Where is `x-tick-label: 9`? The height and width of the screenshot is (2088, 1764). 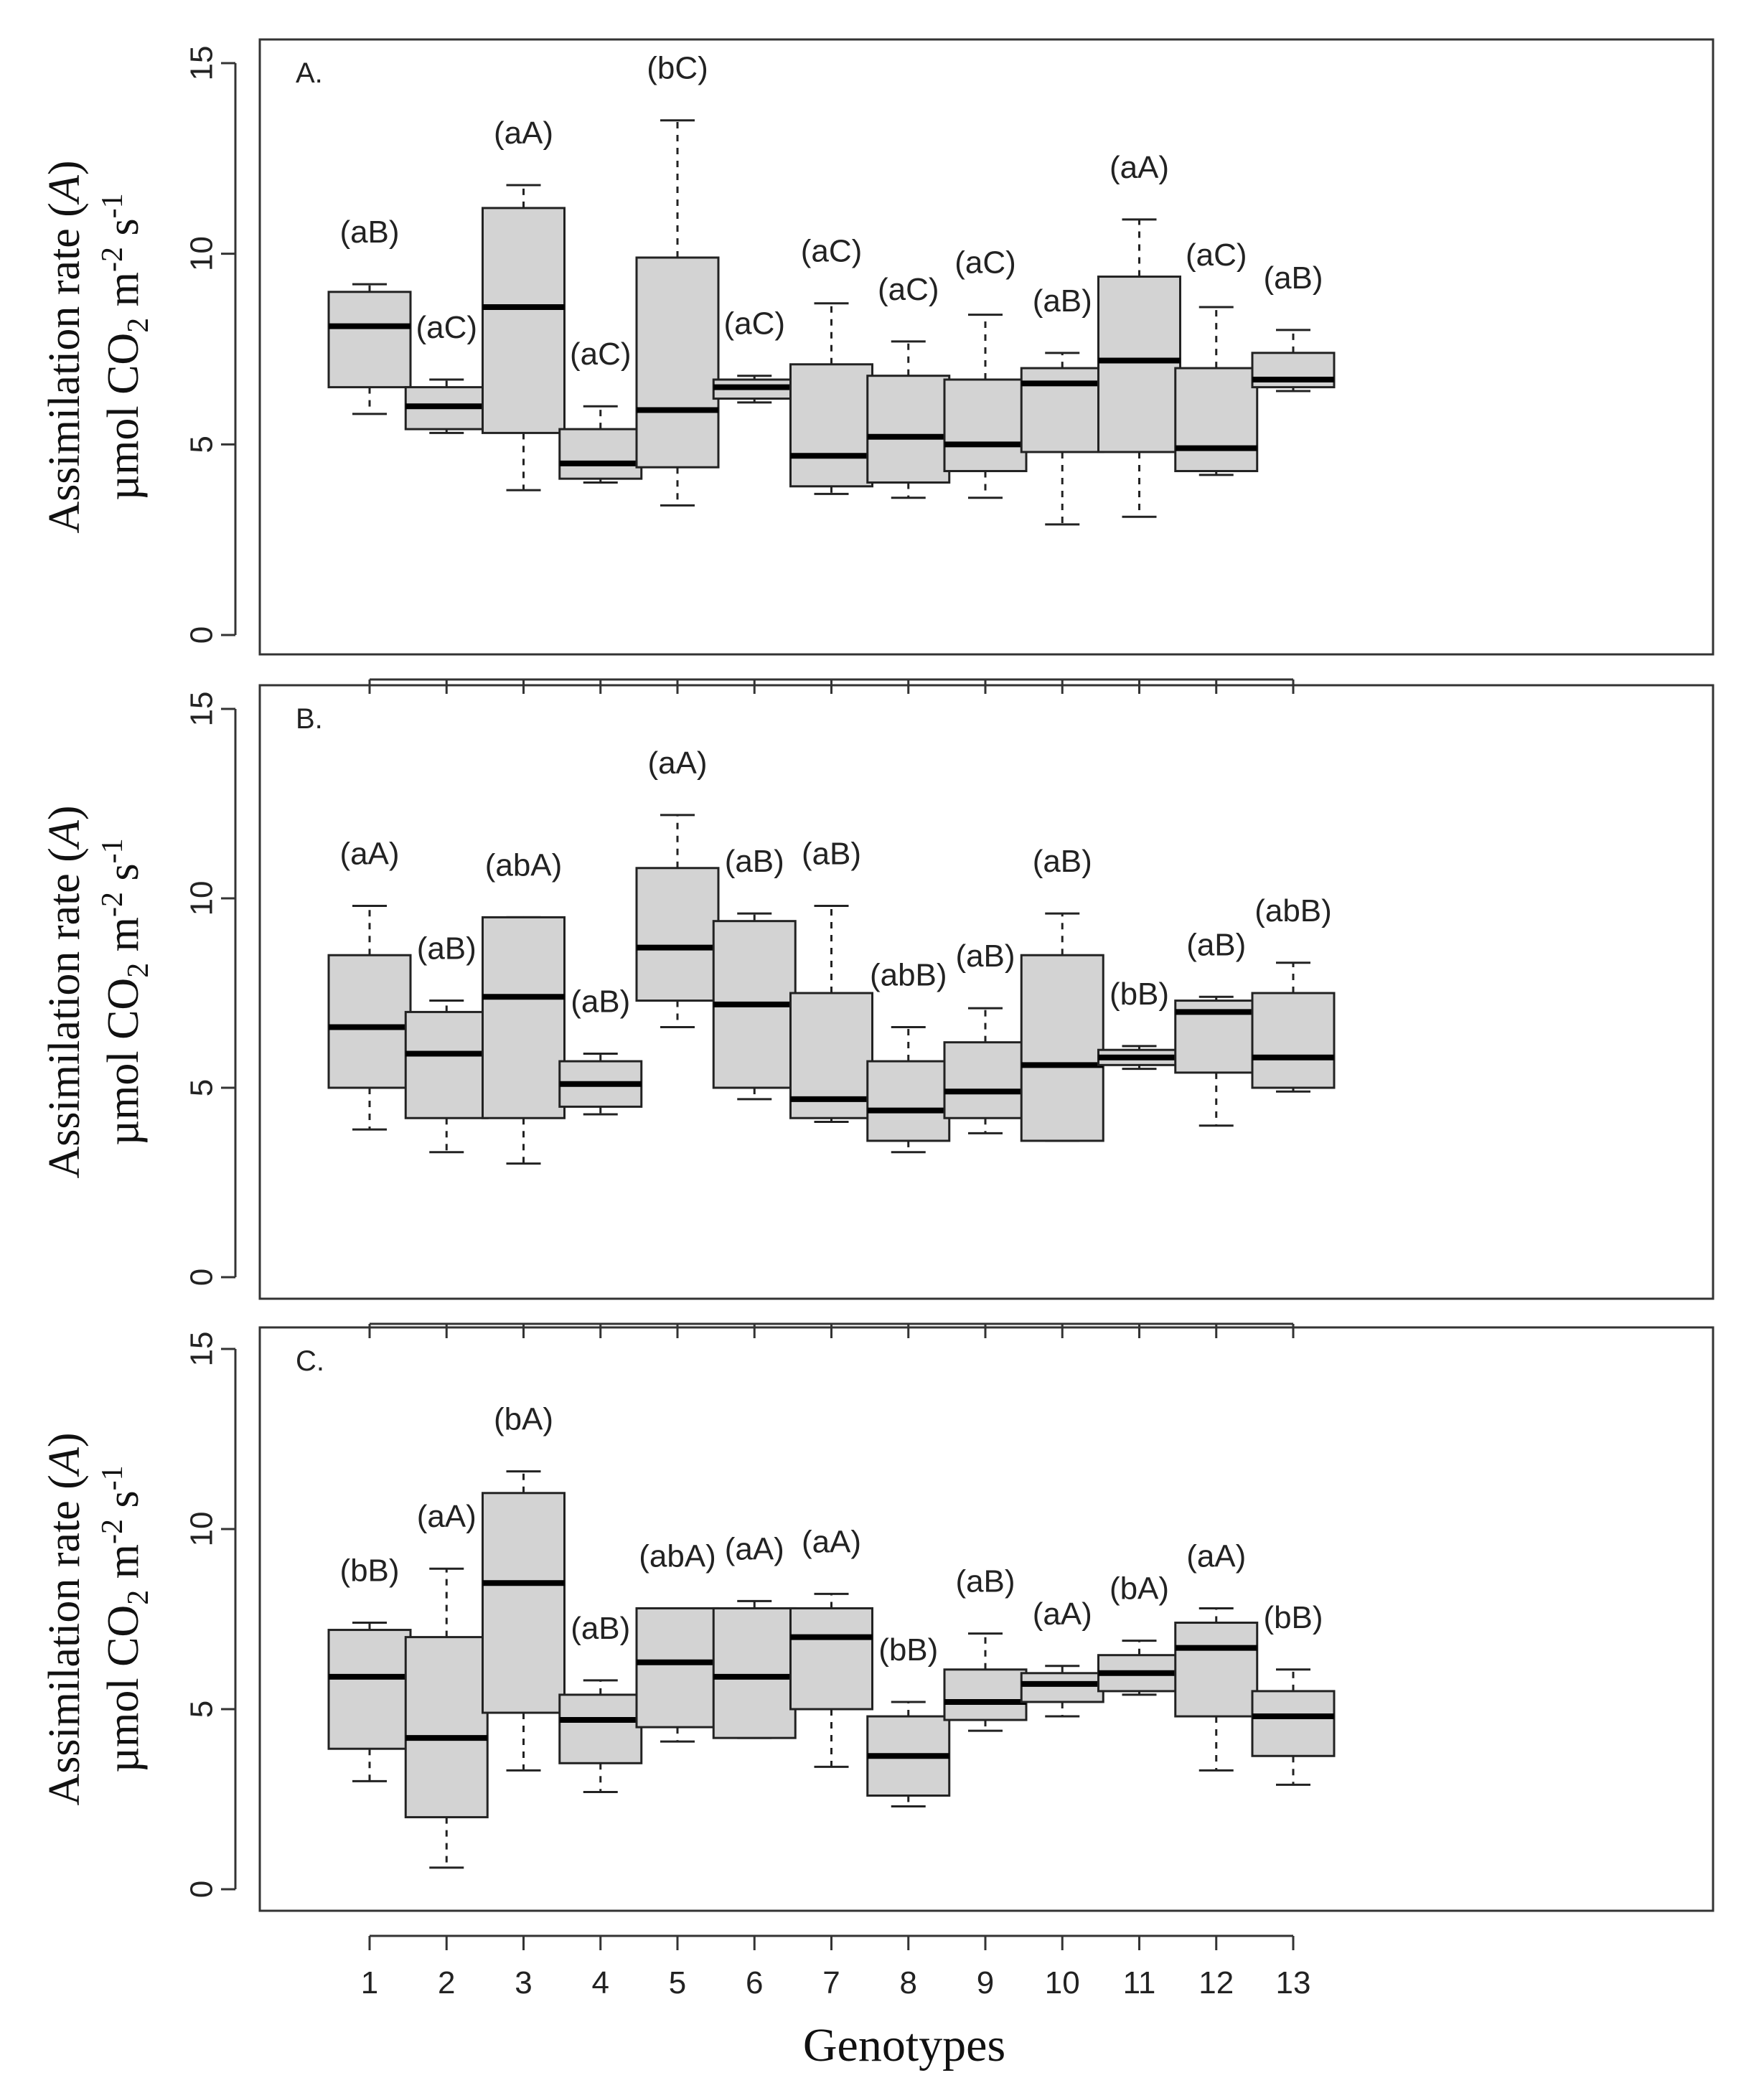
x-tick-label: 9 is located at coordinates (985, 1983).